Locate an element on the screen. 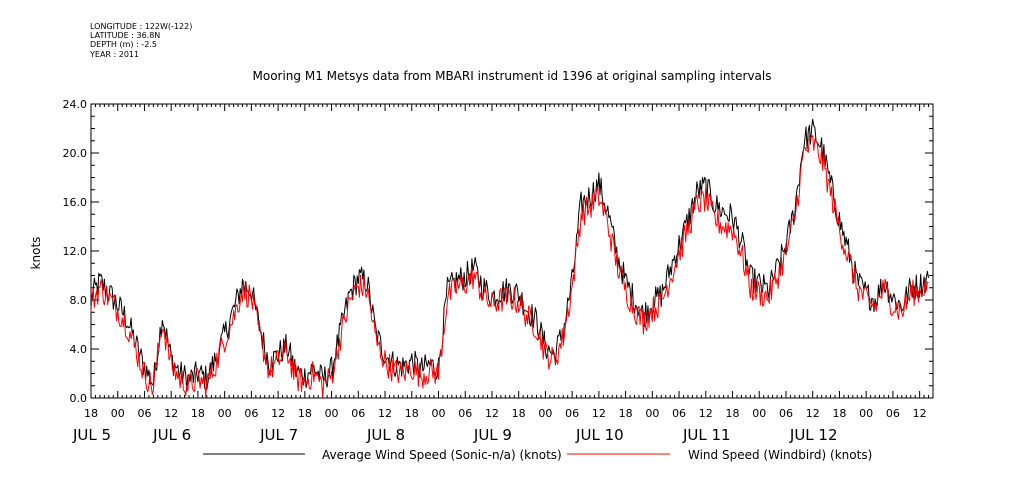  x-day-label: JUL 8 is located at coordinates (385, 435).